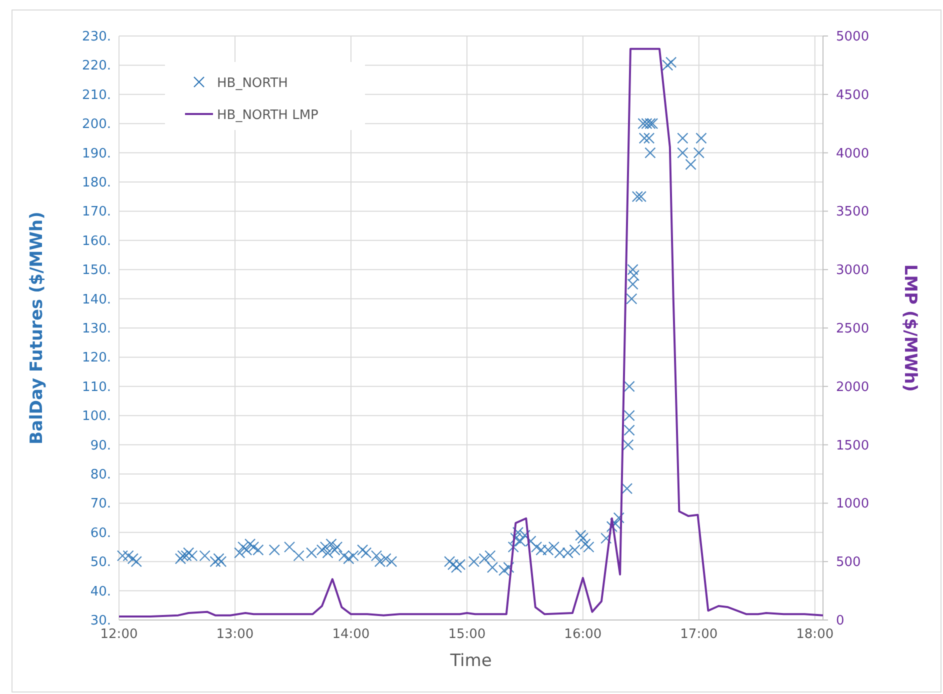 The width and height of the screenshot is (943, 694). Describe the element at coordinates (96, 212) in the screenshot. I see `y-tick-label: 170.` at that location.